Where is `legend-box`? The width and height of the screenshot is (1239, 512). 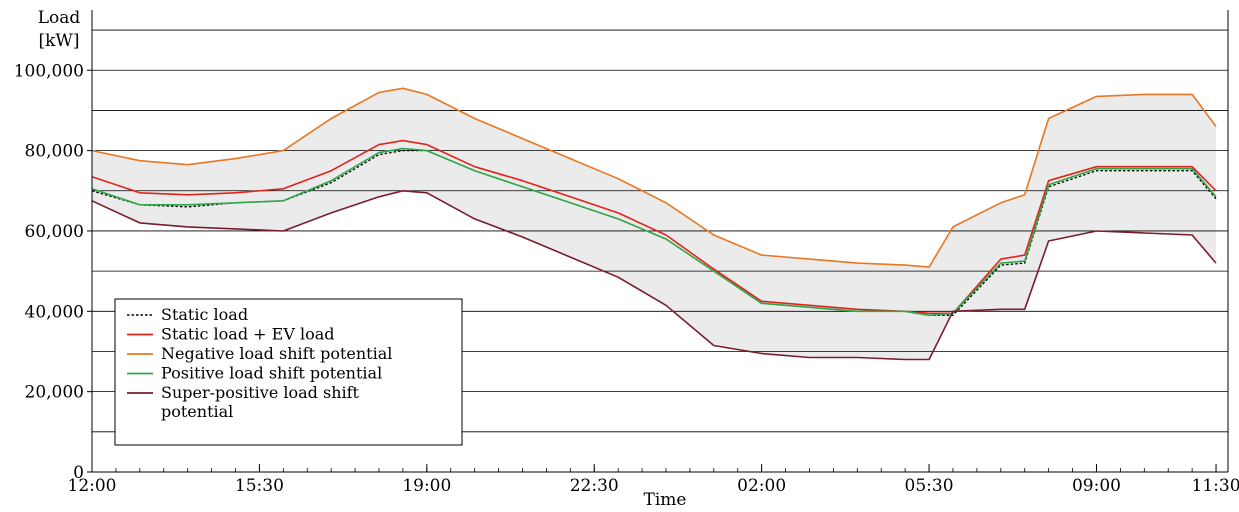 legend-box is located at coordinates (288, 372).